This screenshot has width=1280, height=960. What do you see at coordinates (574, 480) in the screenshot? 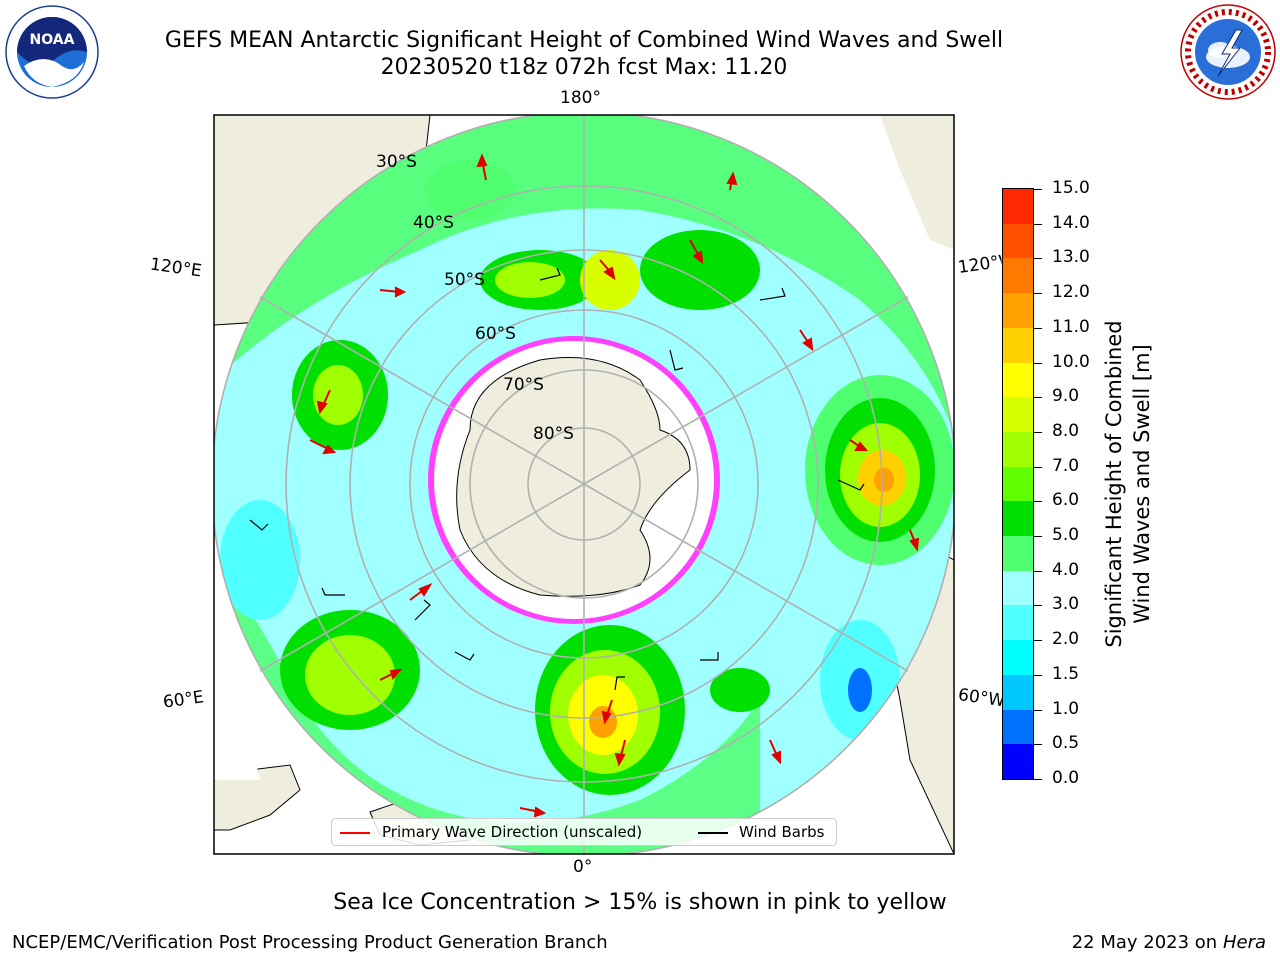
I see `antarctica` at bounding box center [574, 480].